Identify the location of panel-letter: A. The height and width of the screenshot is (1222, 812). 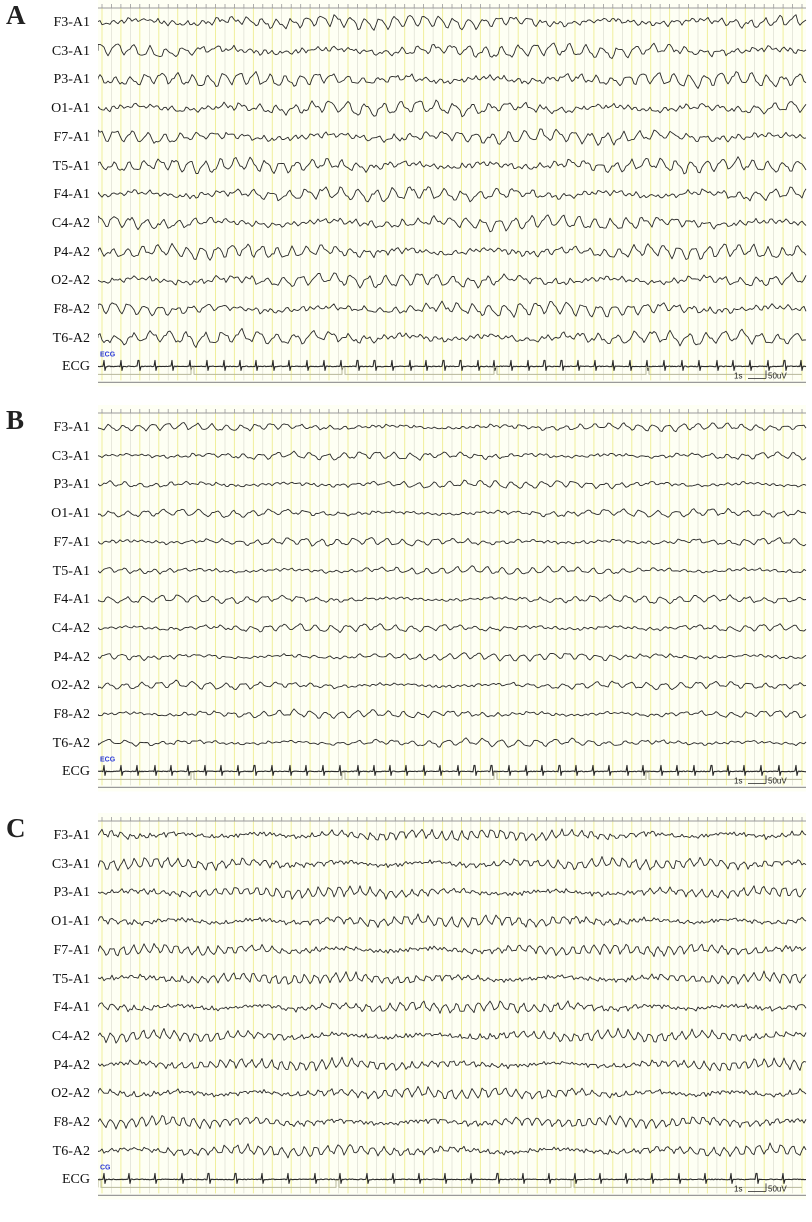
(16, 15).